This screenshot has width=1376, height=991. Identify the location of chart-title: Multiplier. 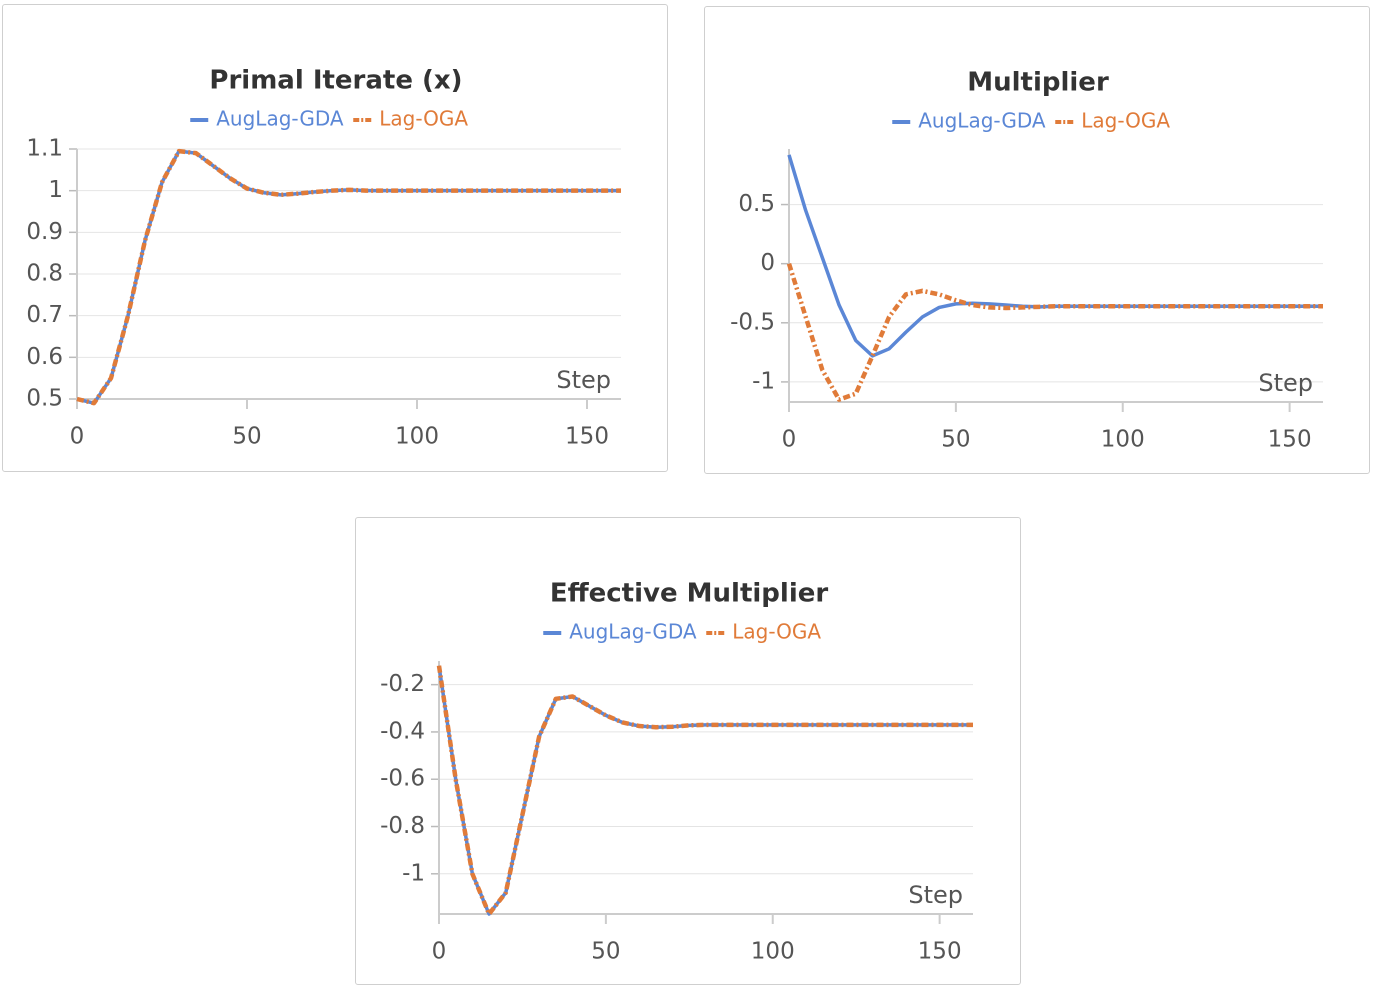
(1038, 83).